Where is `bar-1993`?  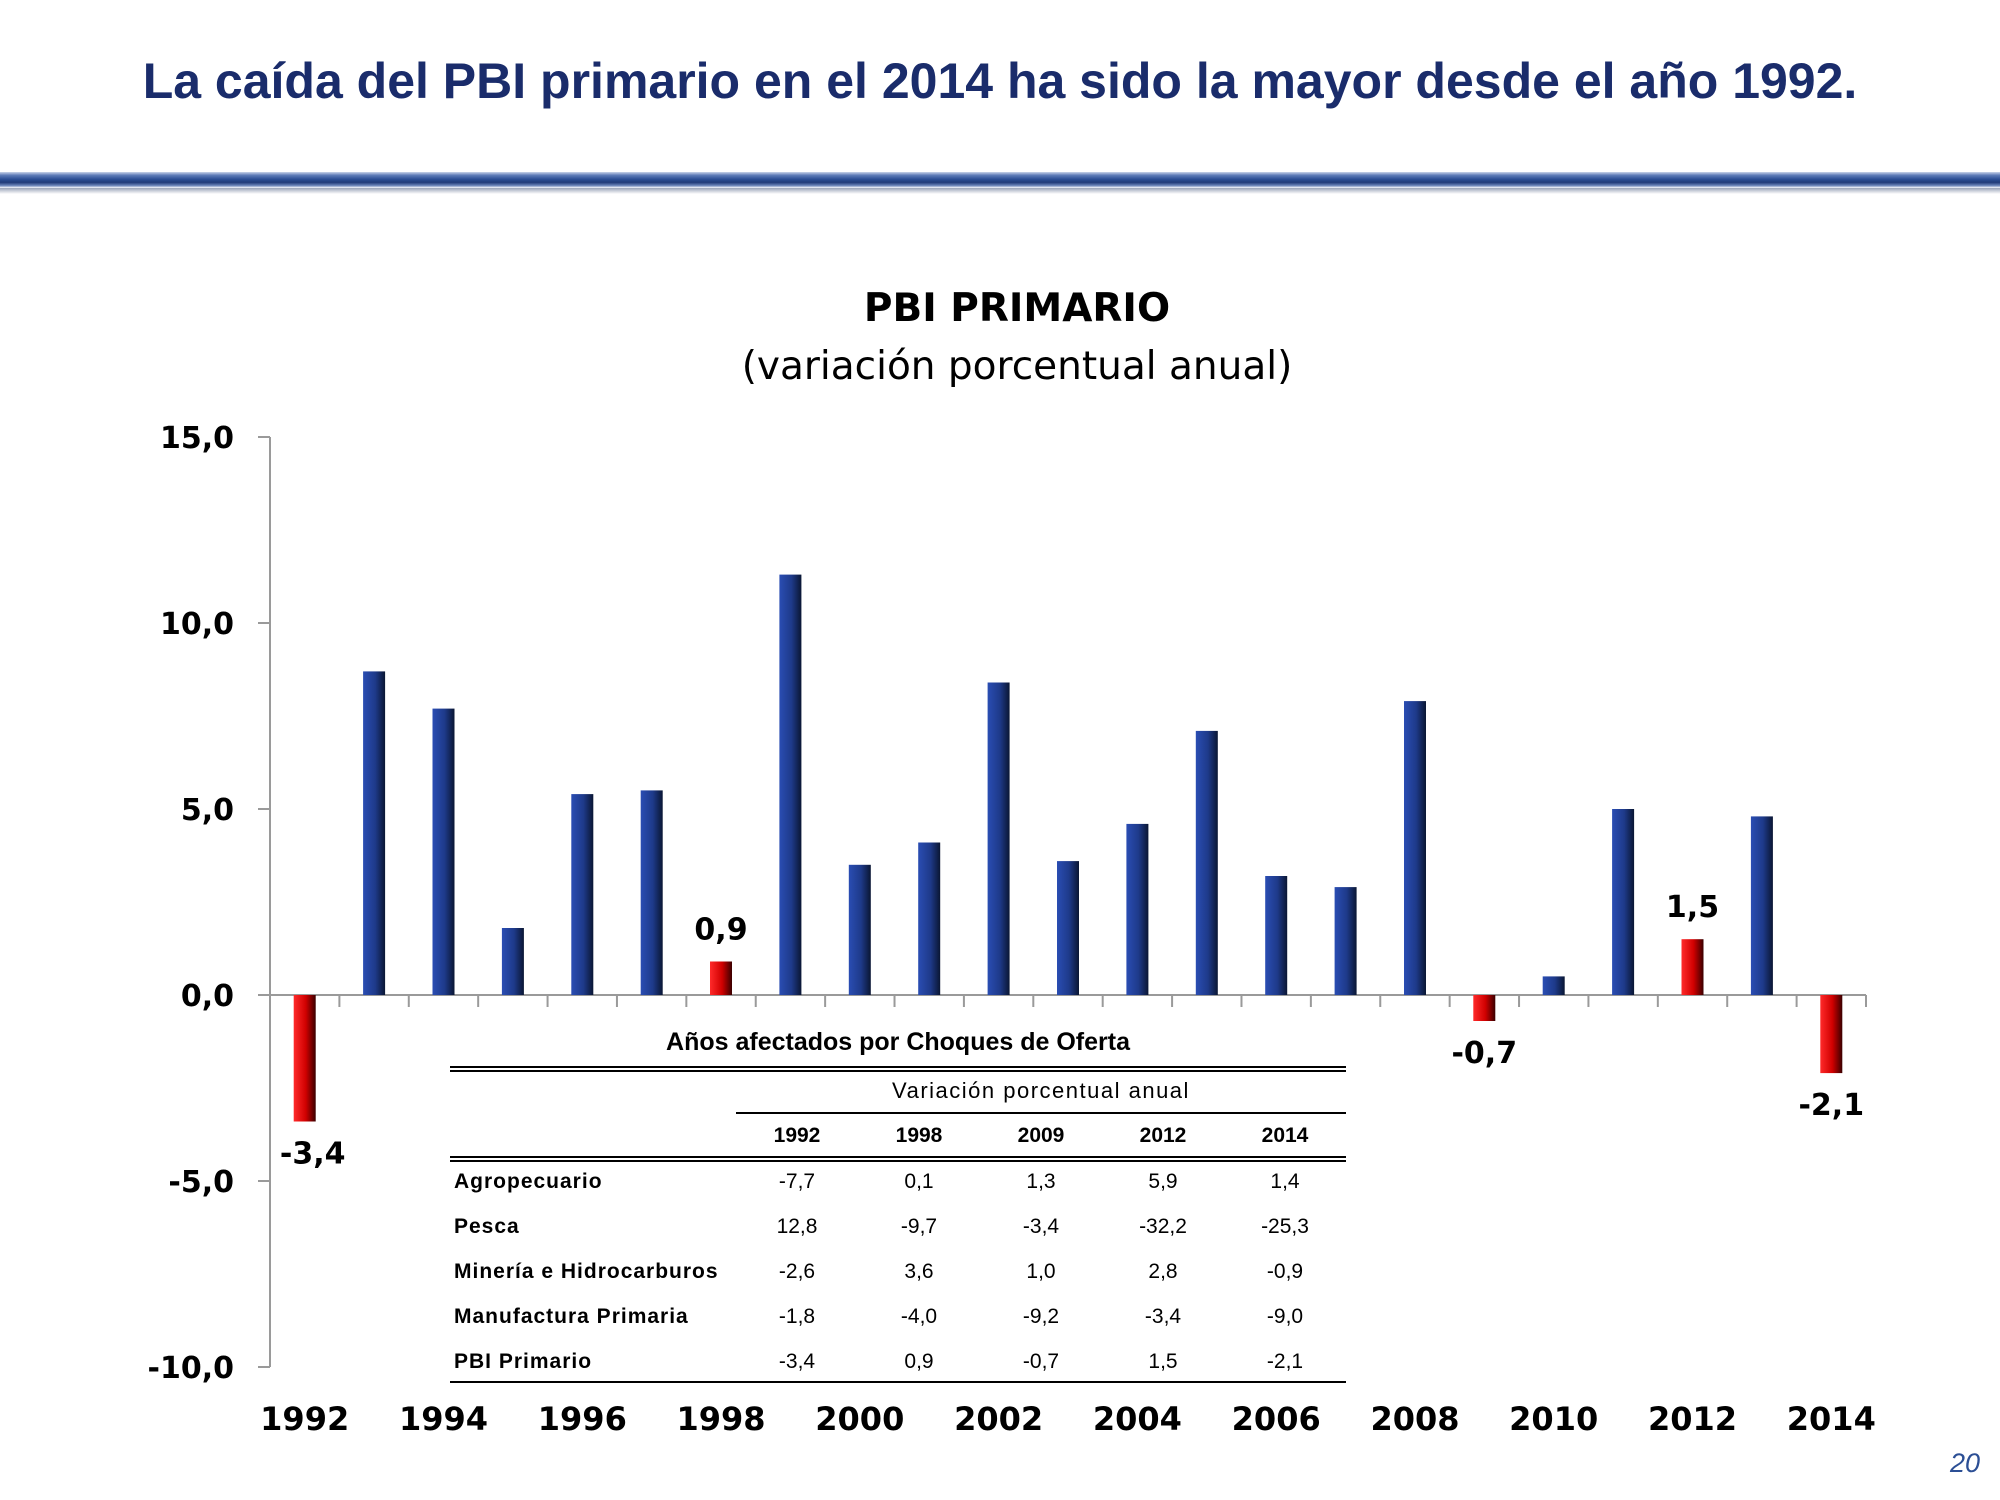
bar-1993 is located at coordinates (374, 833).